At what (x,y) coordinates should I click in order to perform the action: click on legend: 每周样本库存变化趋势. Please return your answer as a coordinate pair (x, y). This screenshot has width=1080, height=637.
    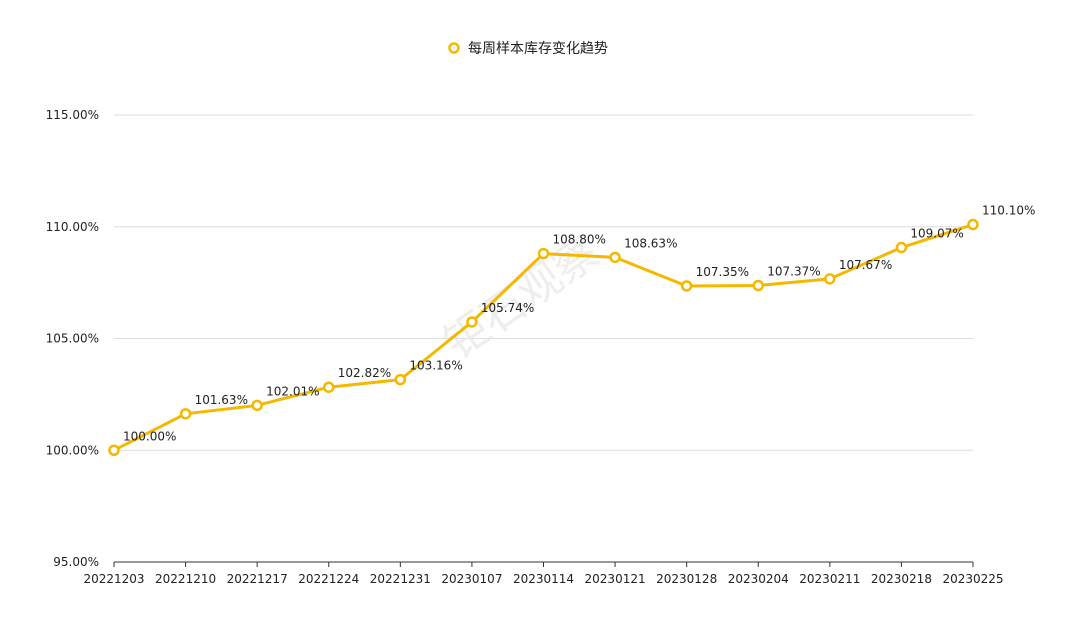
    Looking at the image, I should click on (528, 49).